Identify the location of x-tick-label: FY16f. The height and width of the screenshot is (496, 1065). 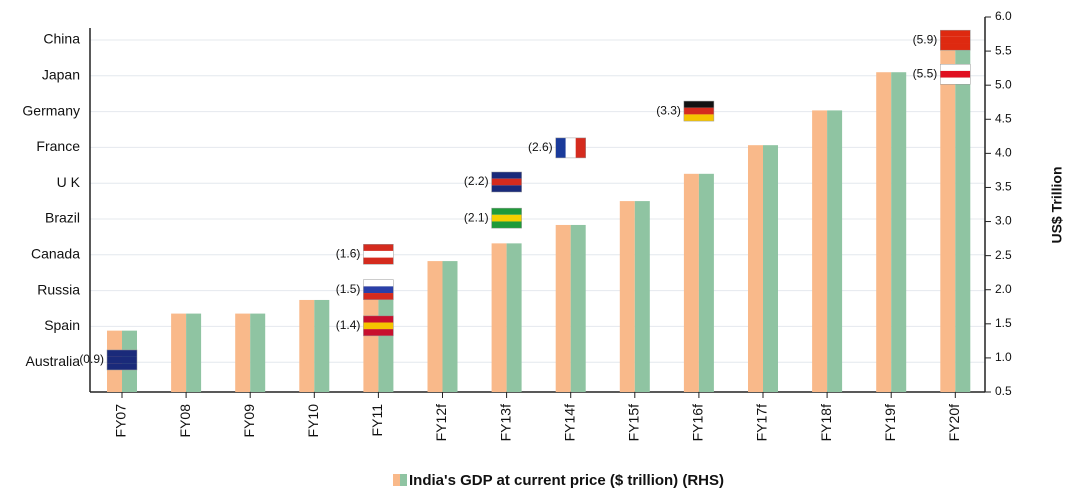
(698, 422).